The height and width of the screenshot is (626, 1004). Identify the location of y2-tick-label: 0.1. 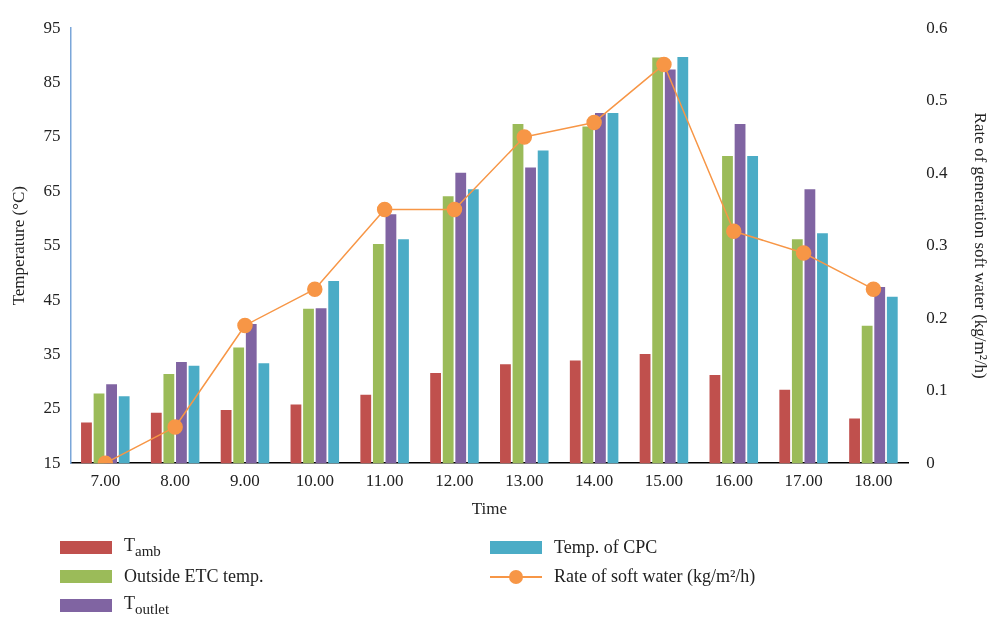
(937, 390).